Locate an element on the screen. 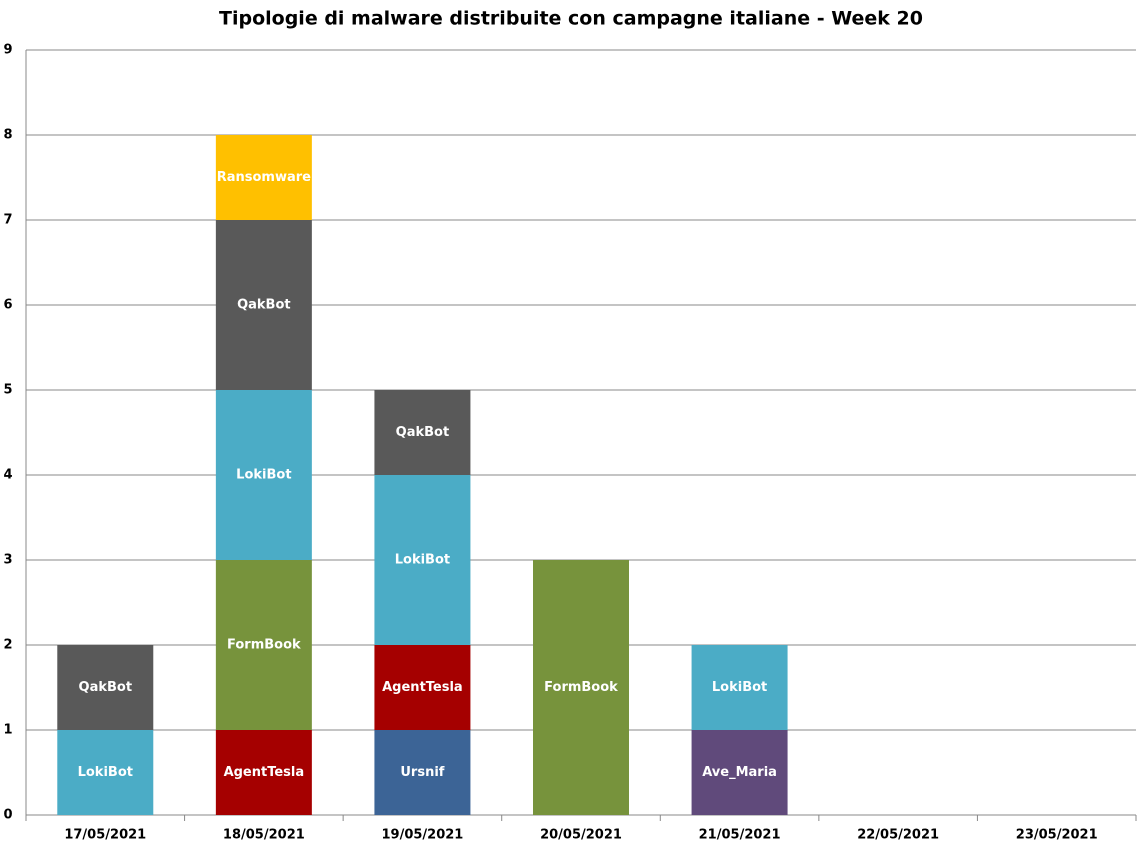 The width and height of the screenshot is (1143, 849). x-tick-label: 20/05/2021 is located at coordinates (581, 835).